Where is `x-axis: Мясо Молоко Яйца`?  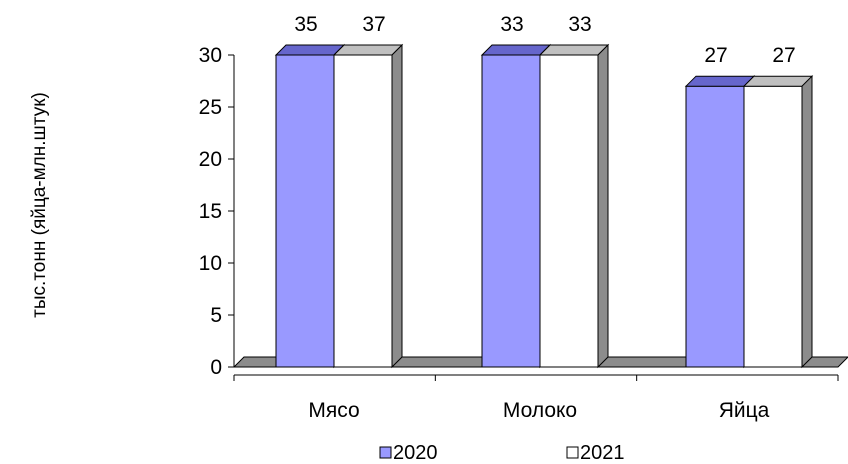
x-axis: Мясо Молоко Яйца is located at coordinates (536, 398).